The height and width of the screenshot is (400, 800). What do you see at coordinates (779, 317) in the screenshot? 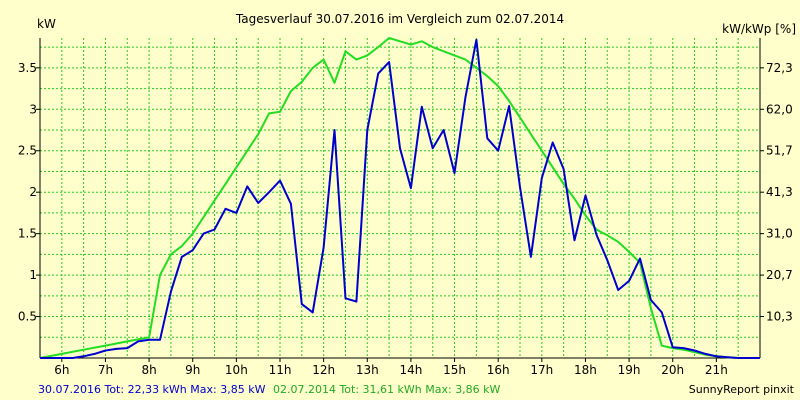
I see `y-tick-label-right: 10,3` at bounding box center [779, 317].